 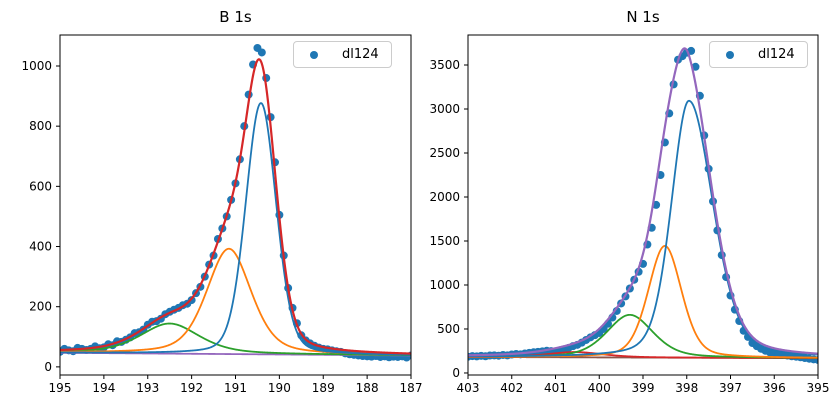 What do you see at coordinates (40, 247) in the screenshot?
I see `y-tick-label: 400` at bounding box center [40, 247].